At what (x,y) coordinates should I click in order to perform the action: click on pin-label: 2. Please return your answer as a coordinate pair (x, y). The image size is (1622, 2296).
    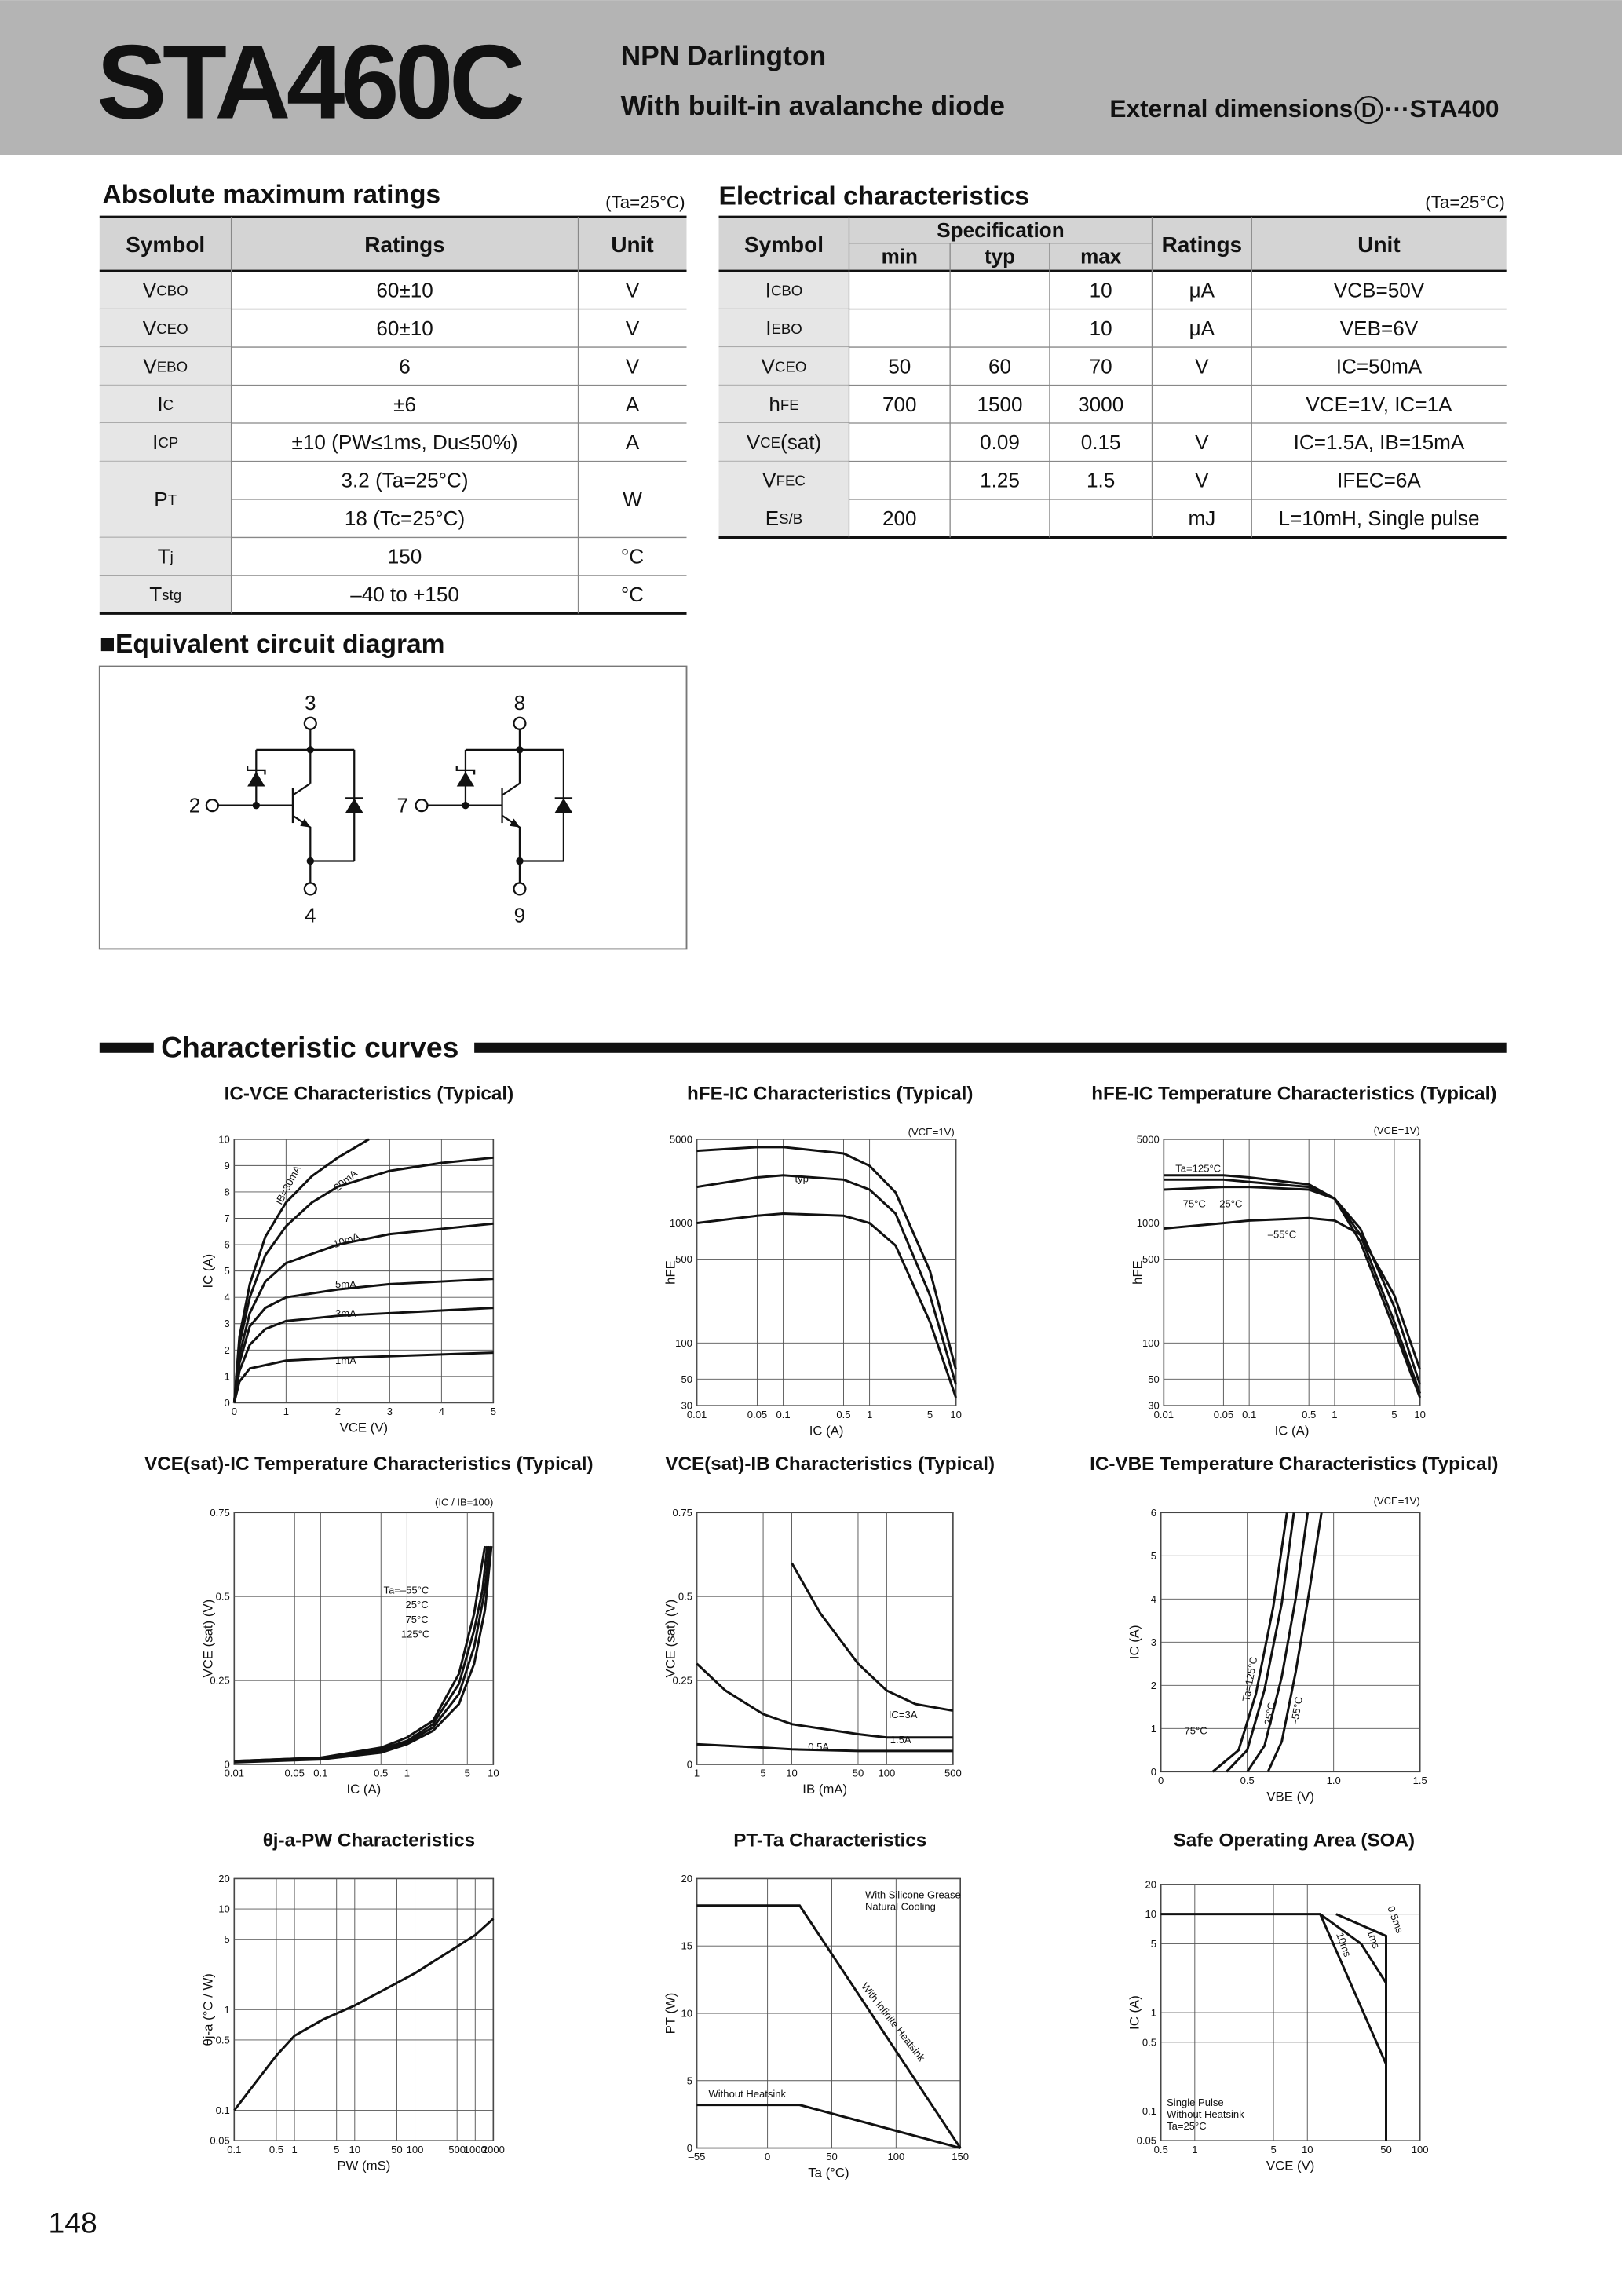
    Looking at the image, I should click on (195, 805).